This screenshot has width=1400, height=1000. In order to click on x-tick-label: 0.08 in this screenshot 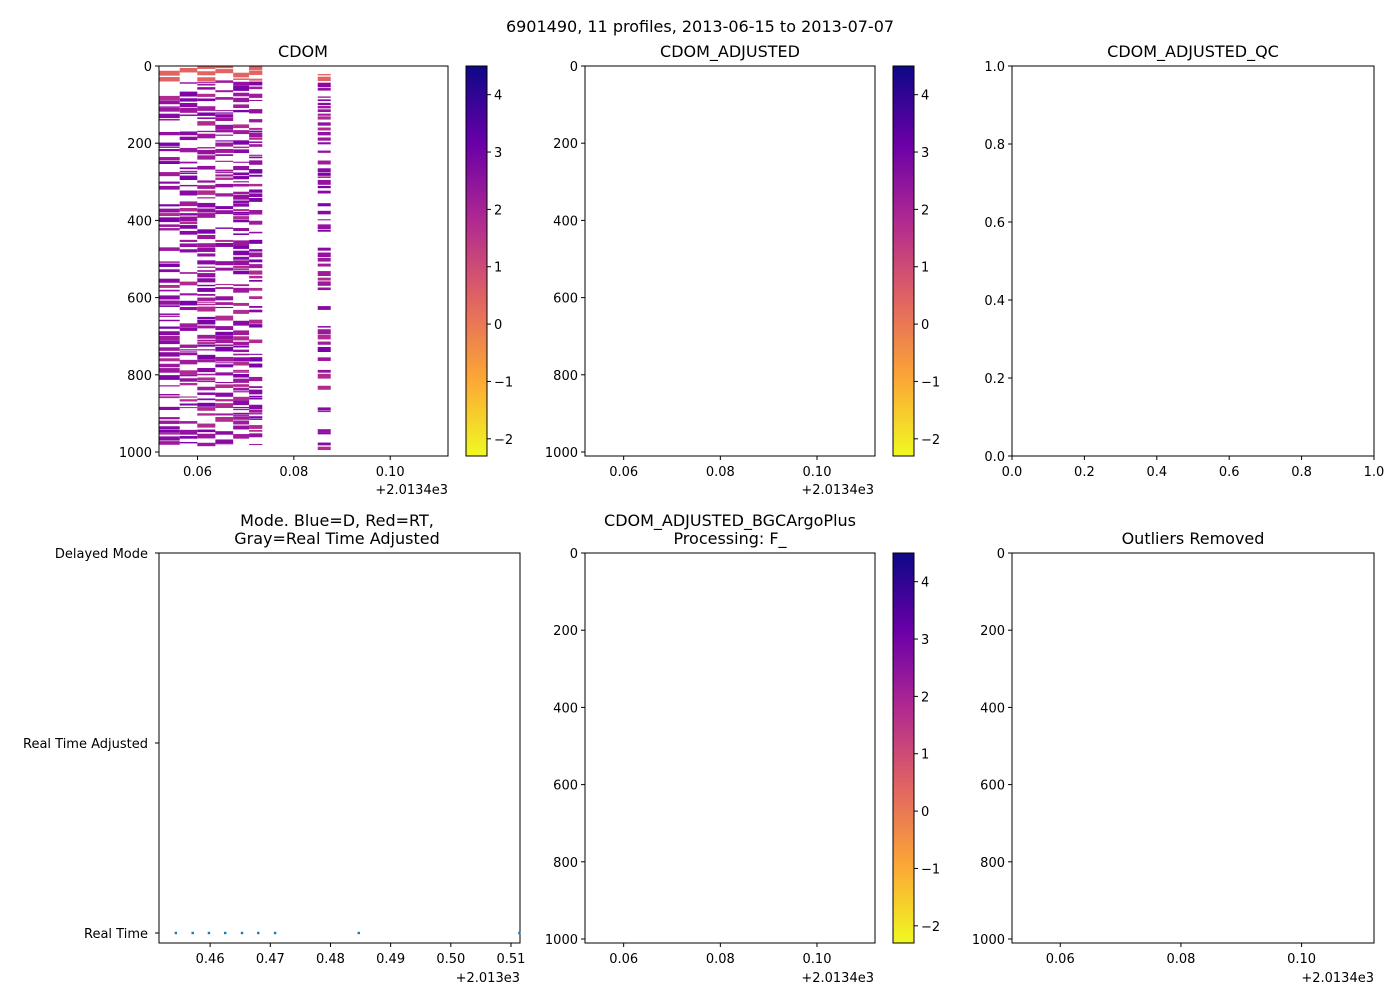, I will do `click(720, 472)`.